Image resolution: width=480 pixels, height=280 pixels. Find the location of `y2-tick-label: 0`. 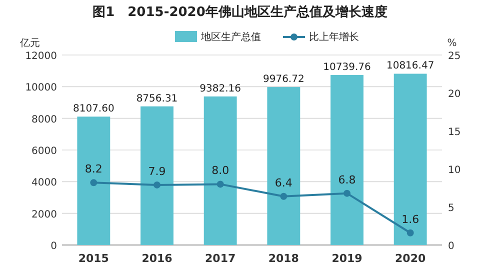

y2-tick-label: 0 is located at coordinates (451, 246).